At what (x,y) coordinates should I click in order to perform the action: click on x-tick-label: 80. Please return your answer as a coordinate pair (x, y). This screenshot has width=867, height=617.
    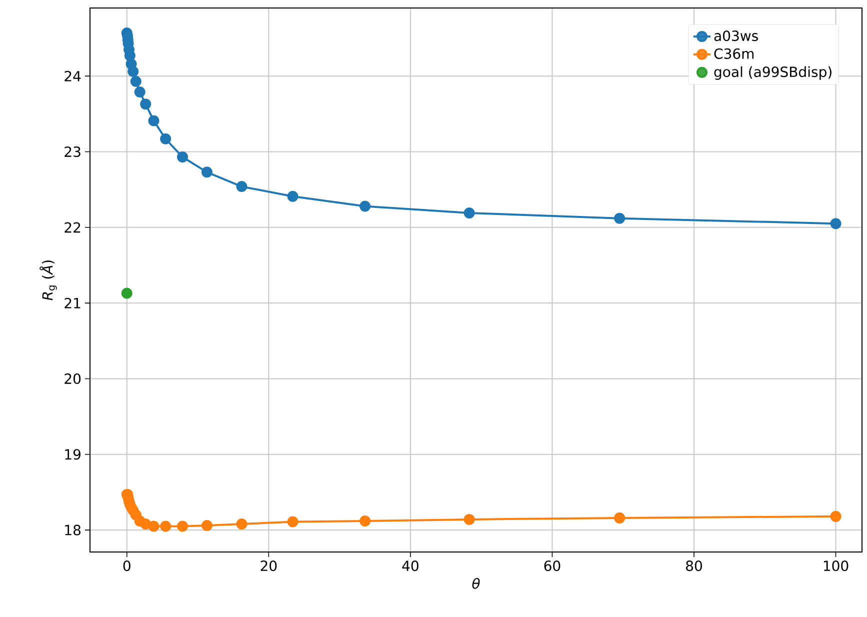
    Looking at the image, I should click on (694, 566).